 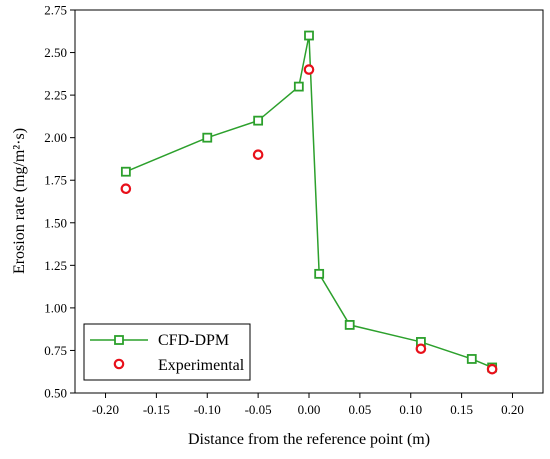 What do you see at coordinates (309, 439) in the screenshot?
I see `x-axis-title: Distance from the reference point (m)` at bounding box center [309, 439].